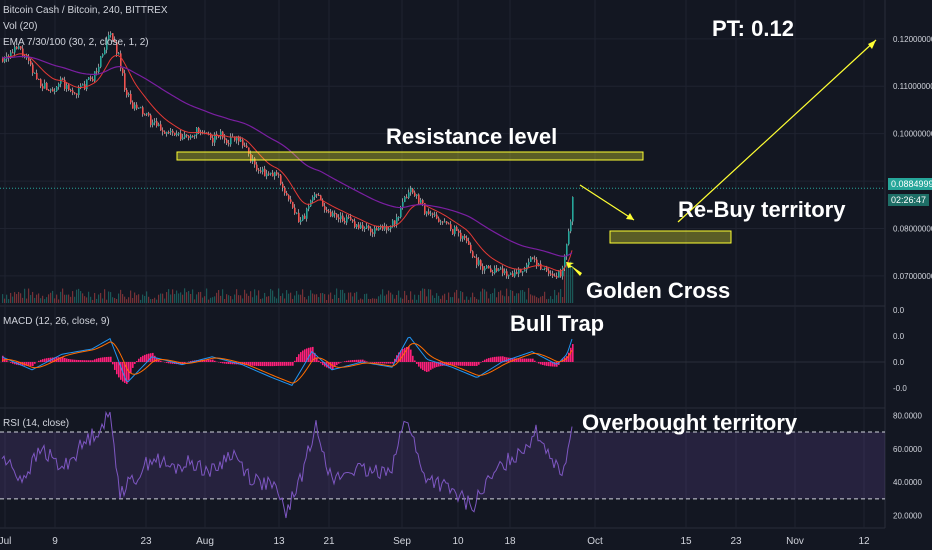 This screenshot has width=932, height=550. Describe the element at coordinates (753, 28) in the screenshot. I see `price-target-text: PT: 0.12` at that location.